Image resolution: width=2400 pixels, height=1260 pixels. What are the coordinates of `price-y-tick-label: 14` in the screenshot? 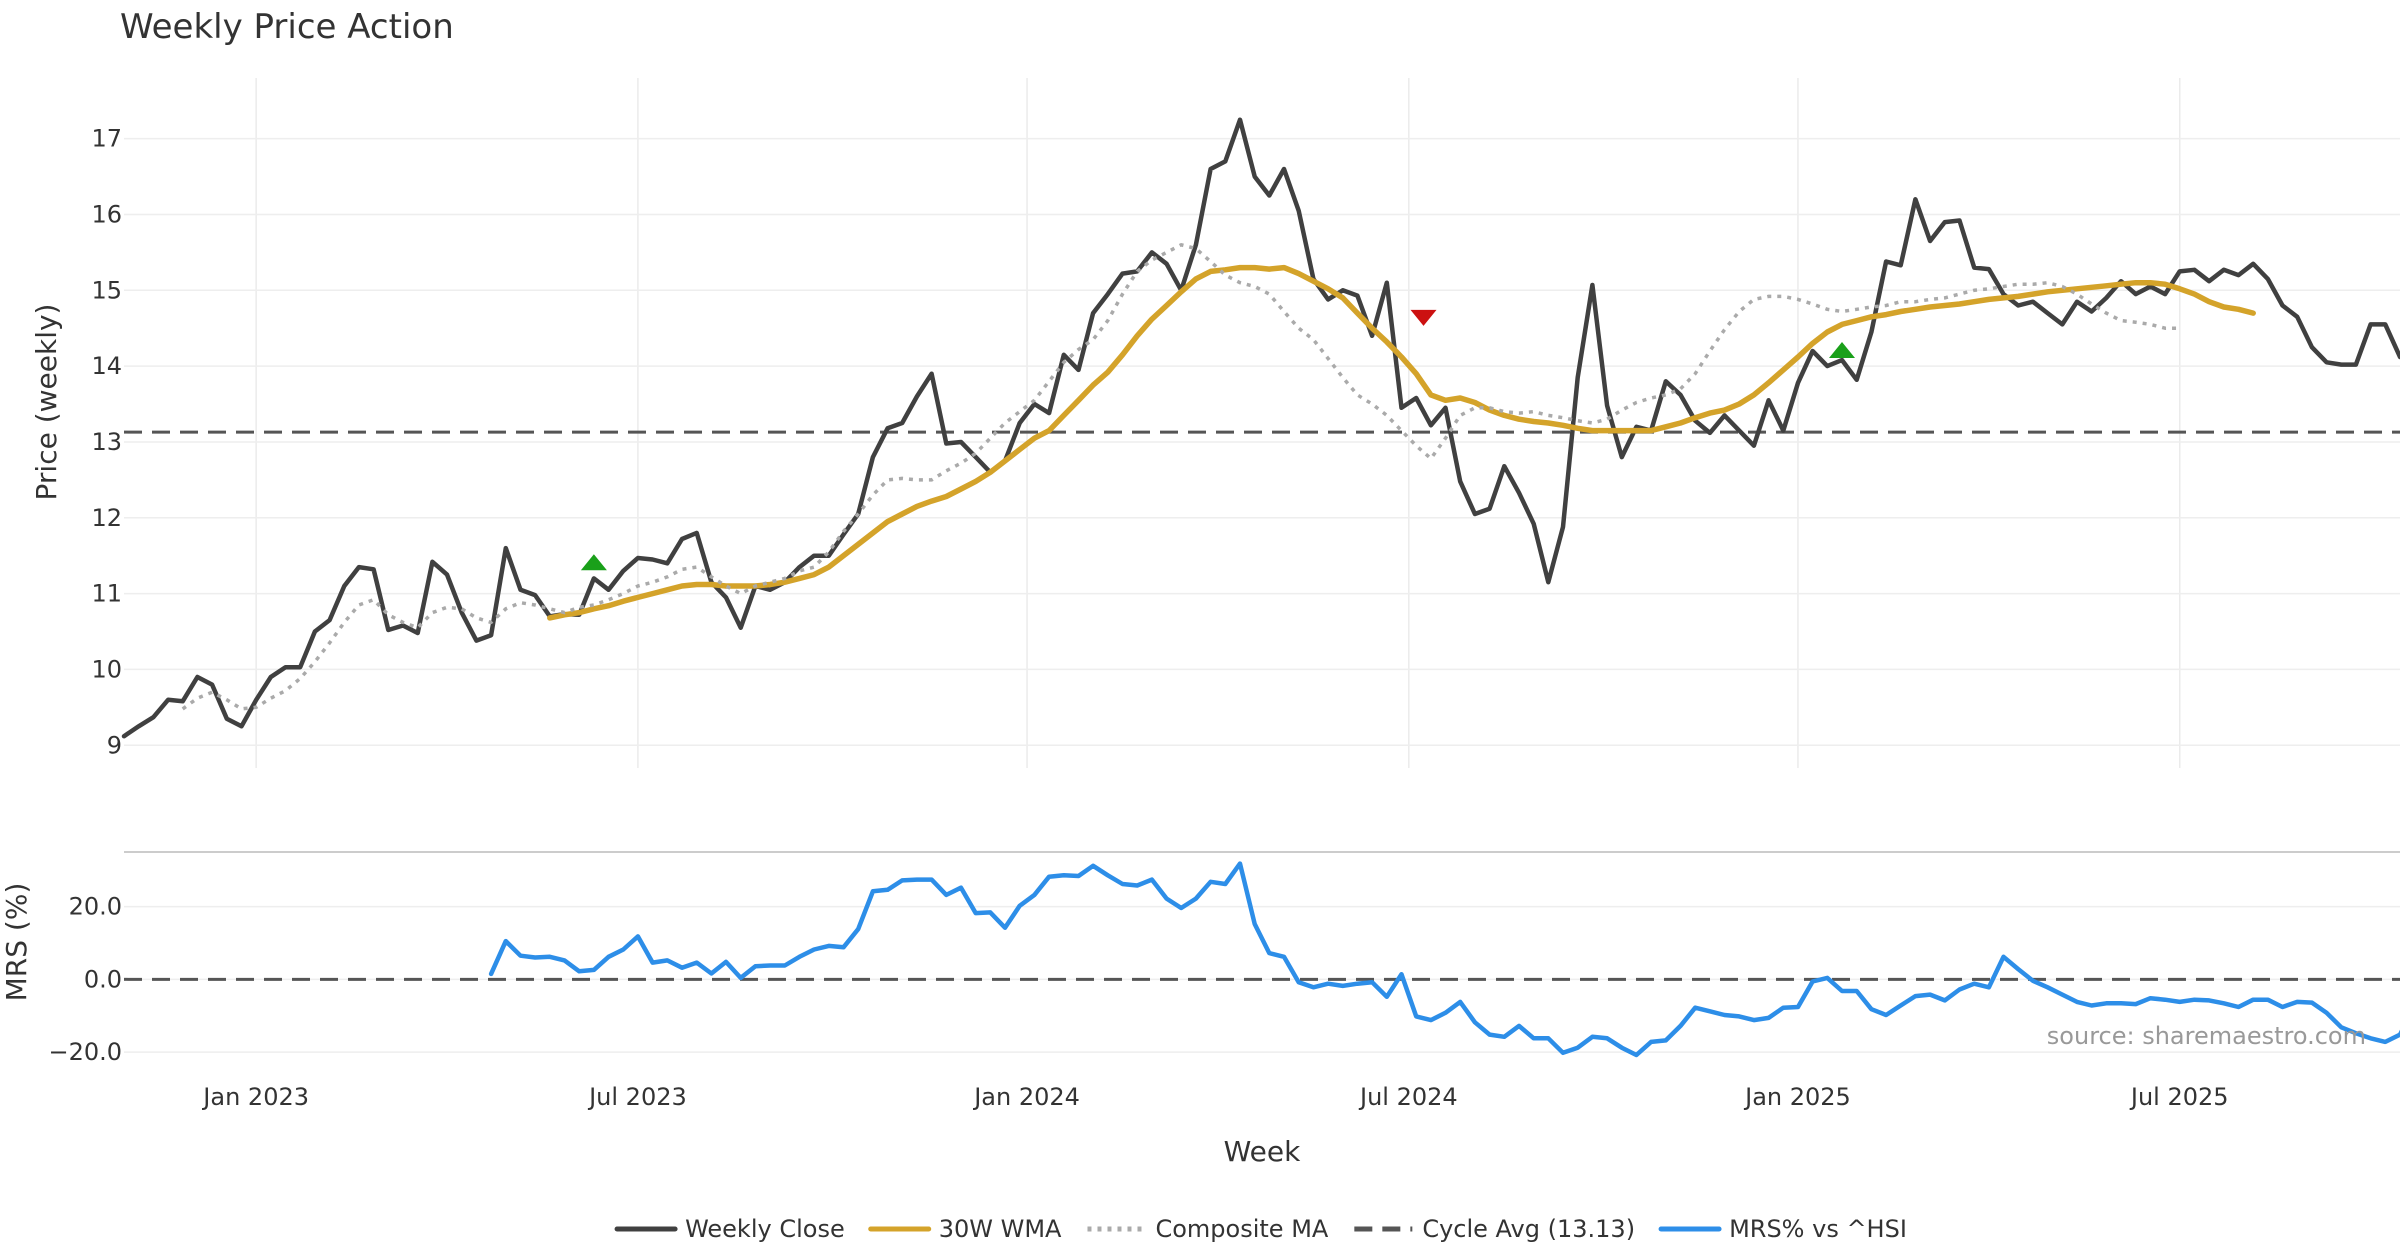 It's located at (106, 366).